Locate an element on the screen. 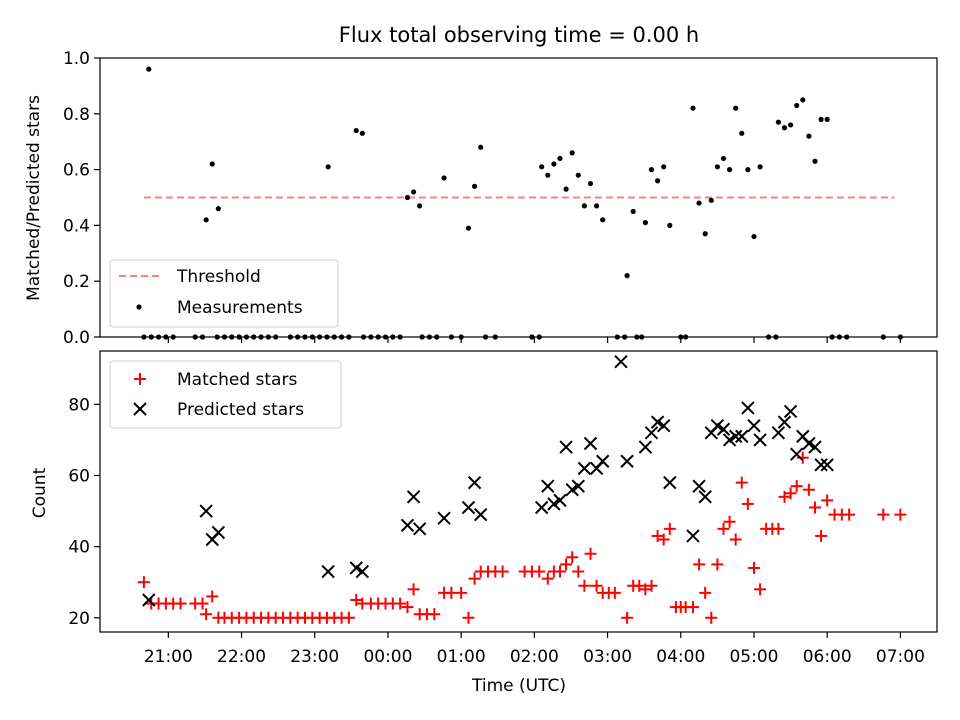  ratio-legend: Threshold Measurements is located at coordinates (224, 293).